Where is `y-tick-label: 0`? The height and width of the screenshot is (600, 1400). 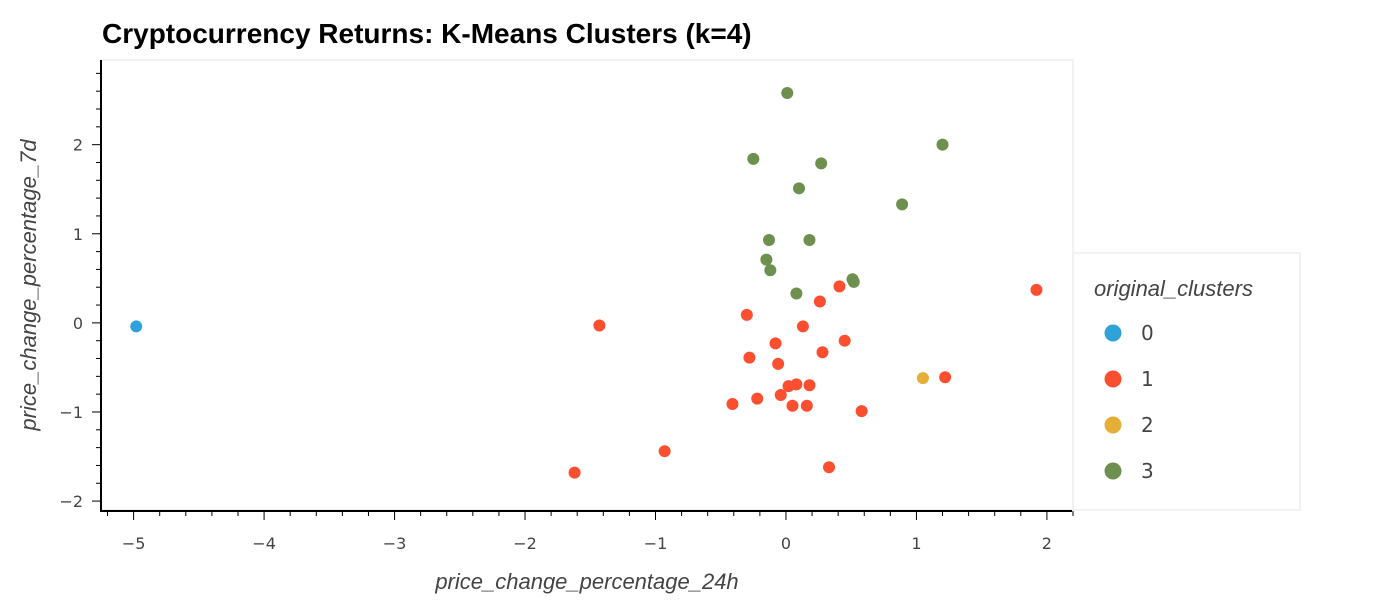
y-tick-label: 0 is located at coordinates (78, 323).